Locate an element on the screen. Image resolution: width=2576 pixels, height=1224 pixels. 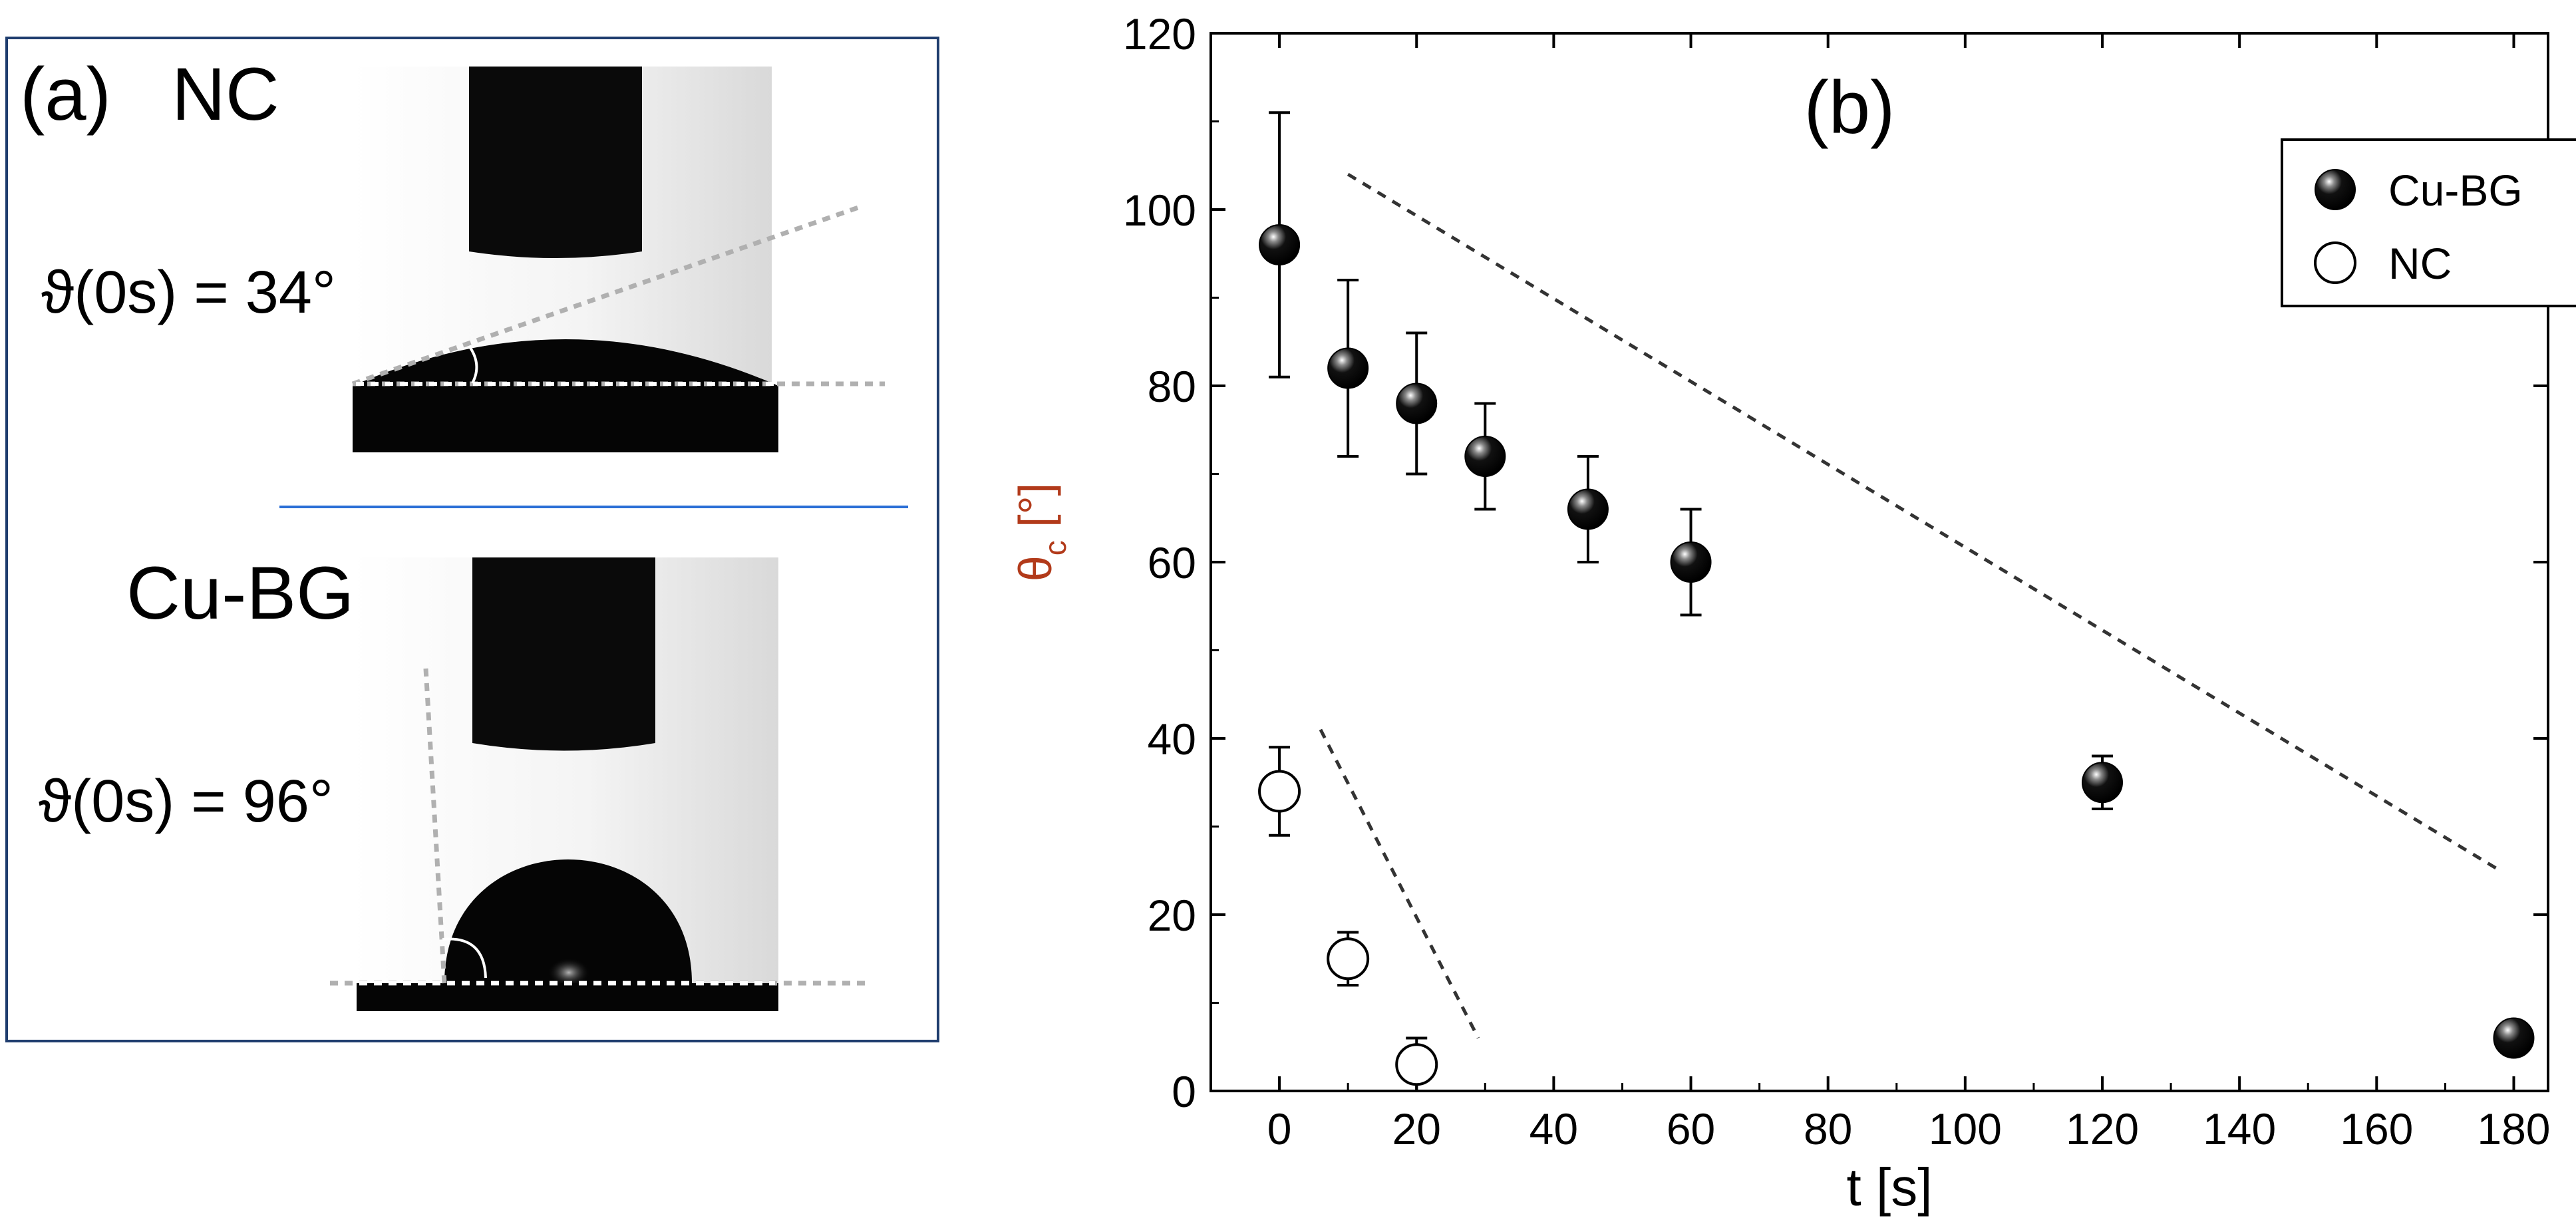
x-tick-label: 80 is located at coordinates (1828, 1128).